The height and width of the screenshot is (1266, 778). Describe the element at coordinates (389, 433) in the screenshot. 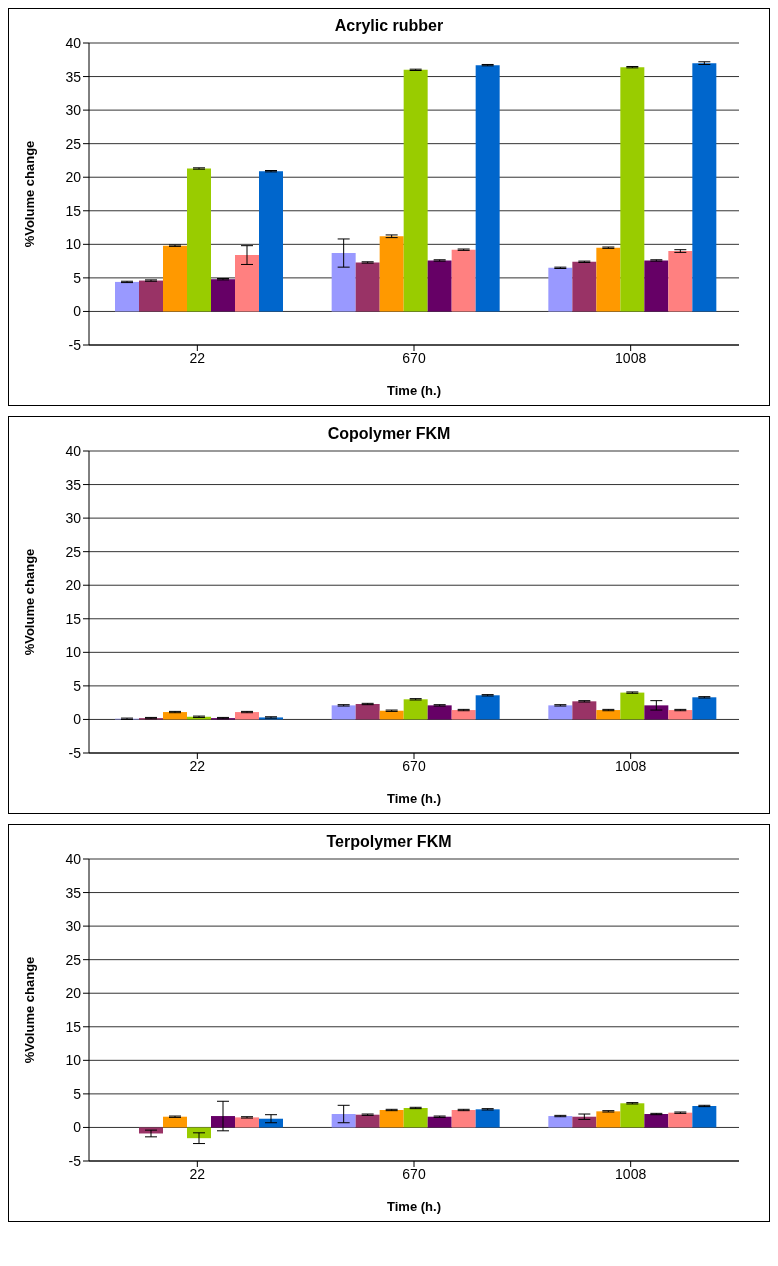

I see `chart-title: Copolymer FKM` at that location.